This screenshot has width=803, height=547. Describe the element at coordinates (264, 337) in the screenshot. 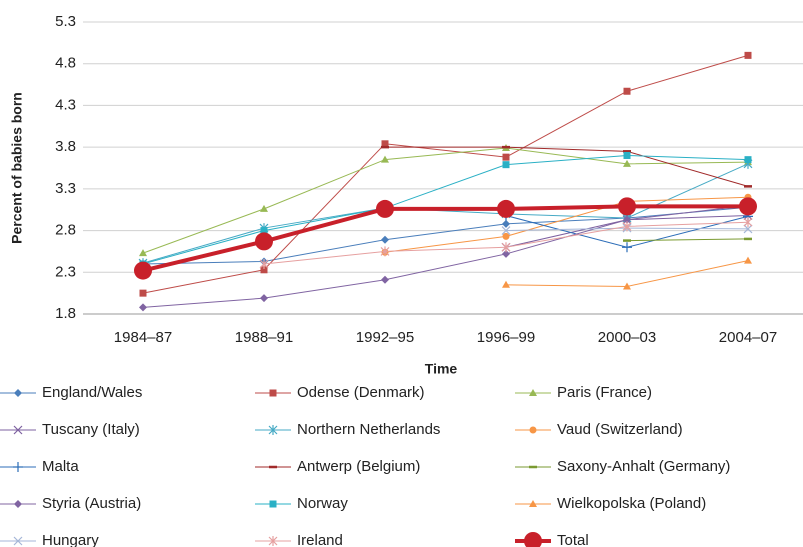

I see `x-tick-label: 1988–91` at that location.